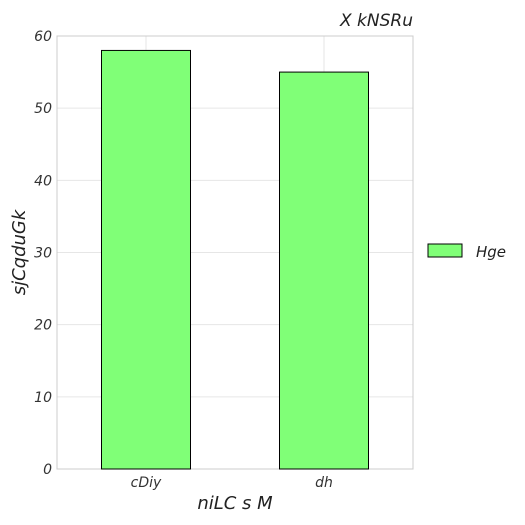  What do you see at coordinates (232, 483) in the screenshot?
I see `x-axis-ticks: cDiy dh` at bounding box center [232, 483].